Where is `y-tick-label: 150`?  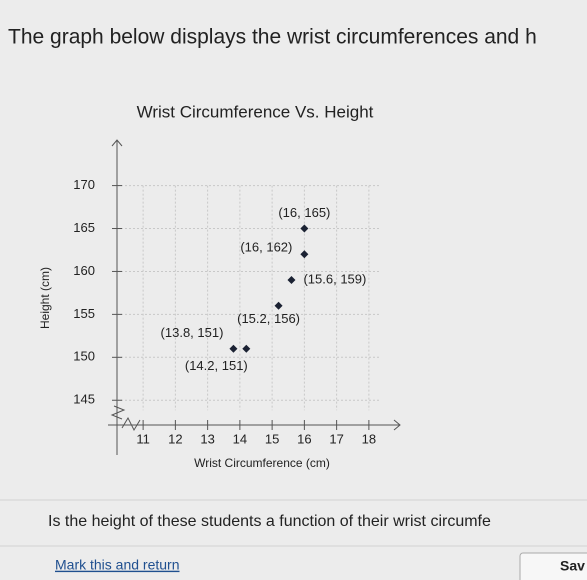
y-tick-label: 150 is located at coordinates (84, 356).